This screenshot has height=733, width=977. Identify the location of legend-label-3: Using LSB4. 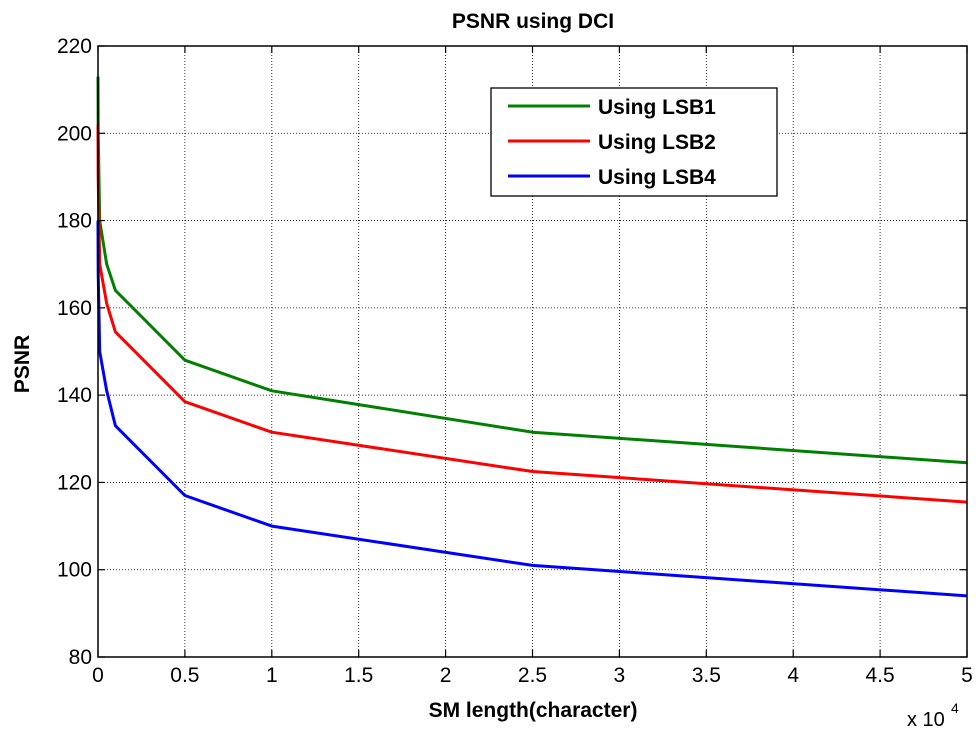
(657, 177).